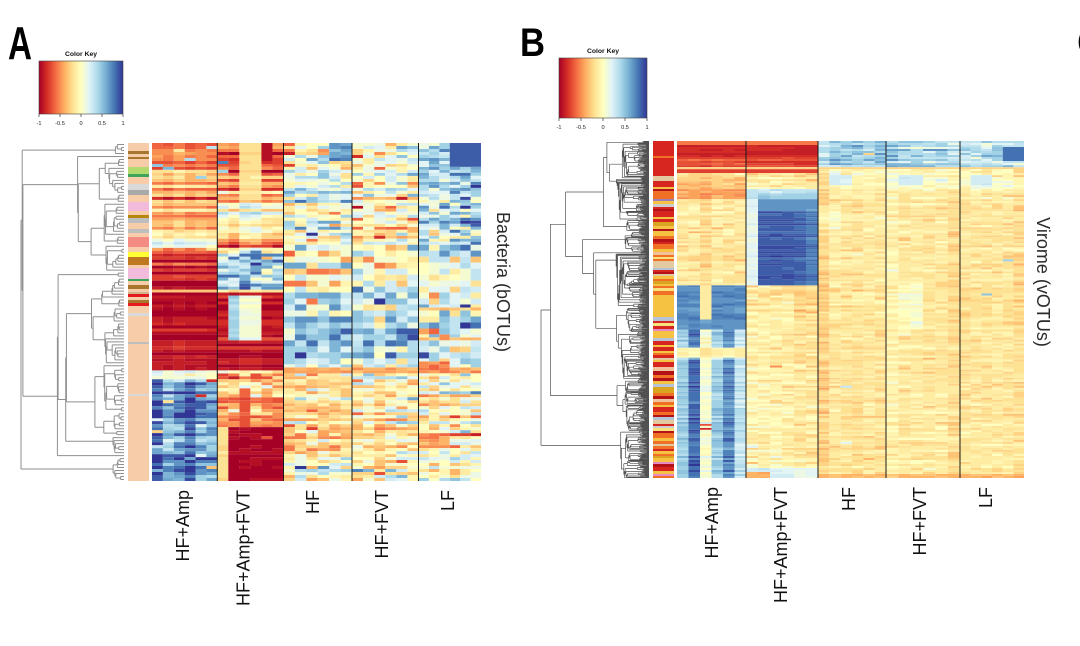  What do you see at coordinates (532, 43) in the screenshot?
I see `svg-text: B` at bounding box center [532, 43].